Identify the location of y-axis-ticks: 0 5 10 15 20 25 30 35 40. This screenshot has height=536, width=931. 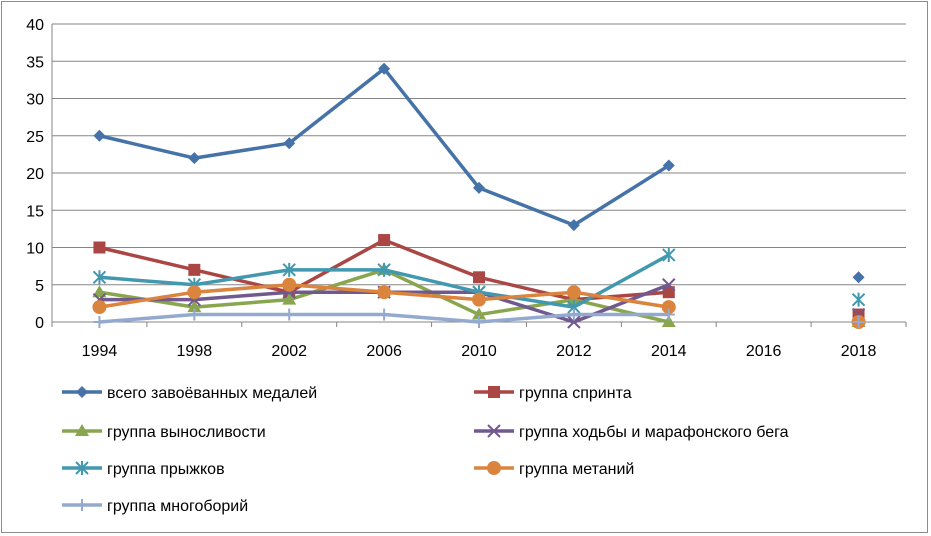
(35, 174).